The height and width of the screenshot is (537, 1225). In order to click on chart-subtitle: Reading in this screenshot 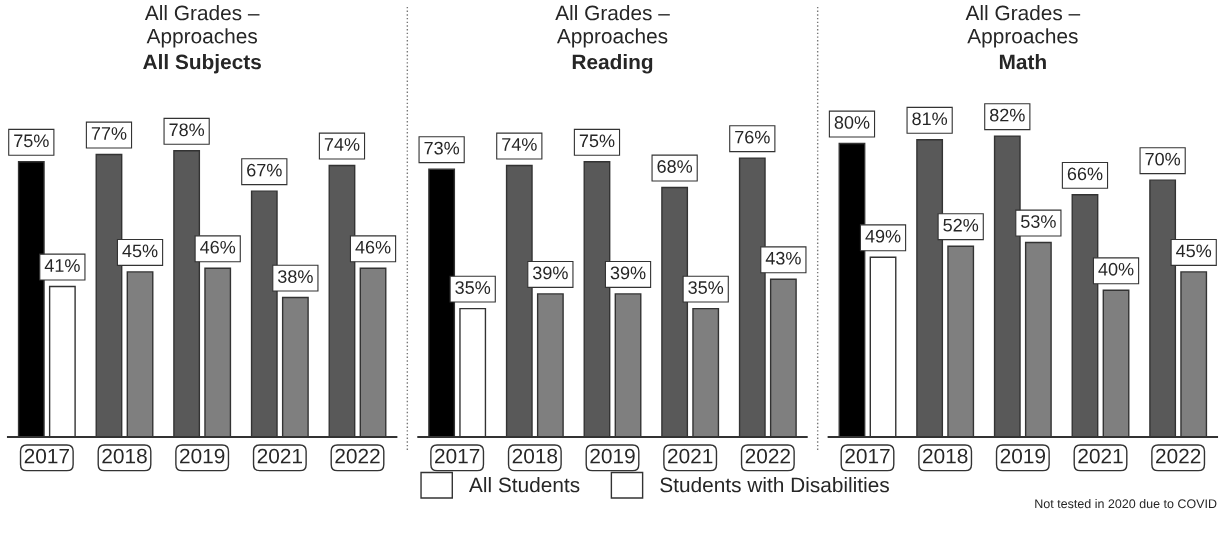, I will do `click(612, 64)`.